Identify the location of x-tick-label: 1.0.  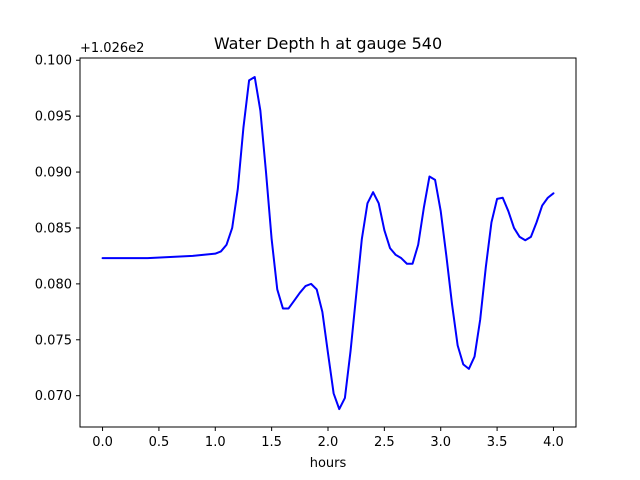
(215, 442).